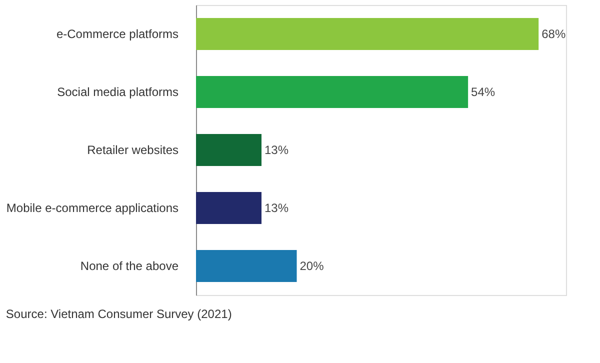 Image resolution: width=600 pixels, height=363 pixels. Describe the element at coordinates (483, 92) in the screenshot. I see `data-label: 54%` at that location.